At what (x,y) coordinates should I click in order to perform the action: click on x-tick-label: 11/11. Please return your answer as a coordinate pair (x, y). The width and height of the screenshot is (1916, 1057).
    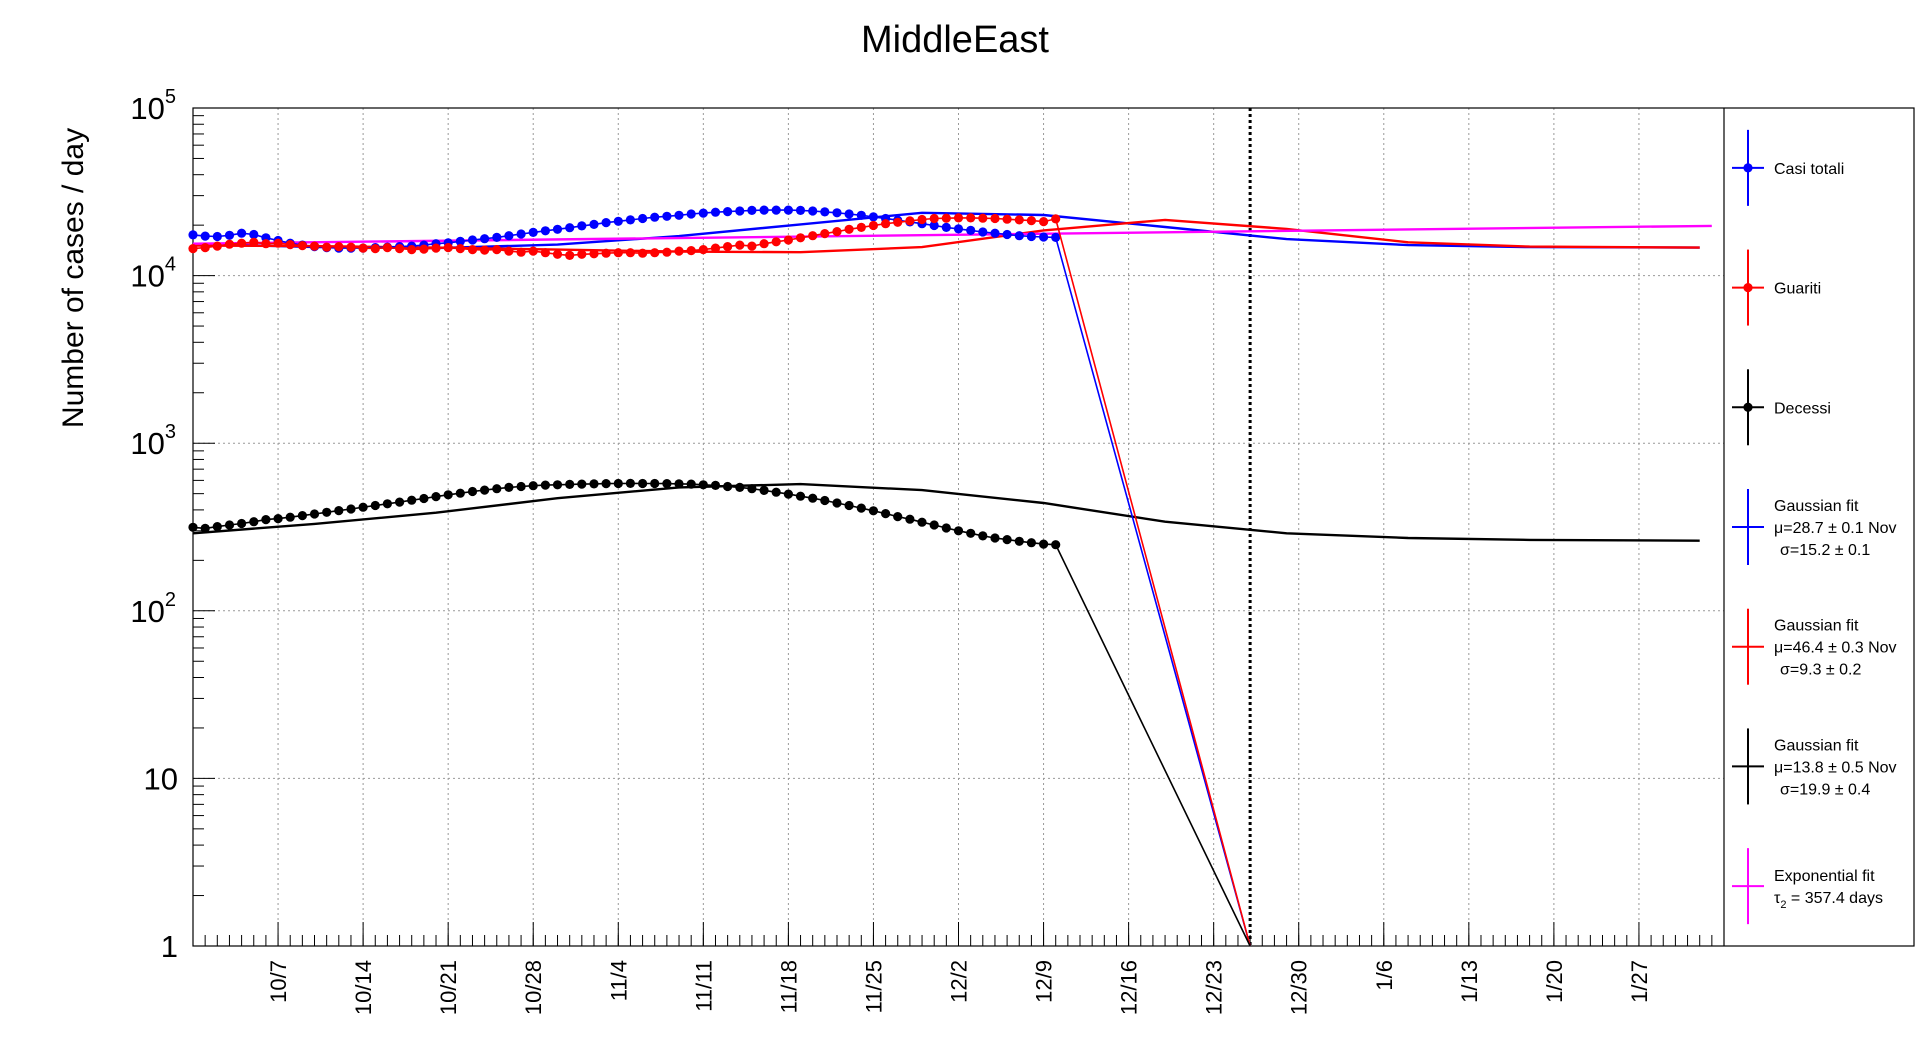
    Looking at the image, I should click on (703, 986).